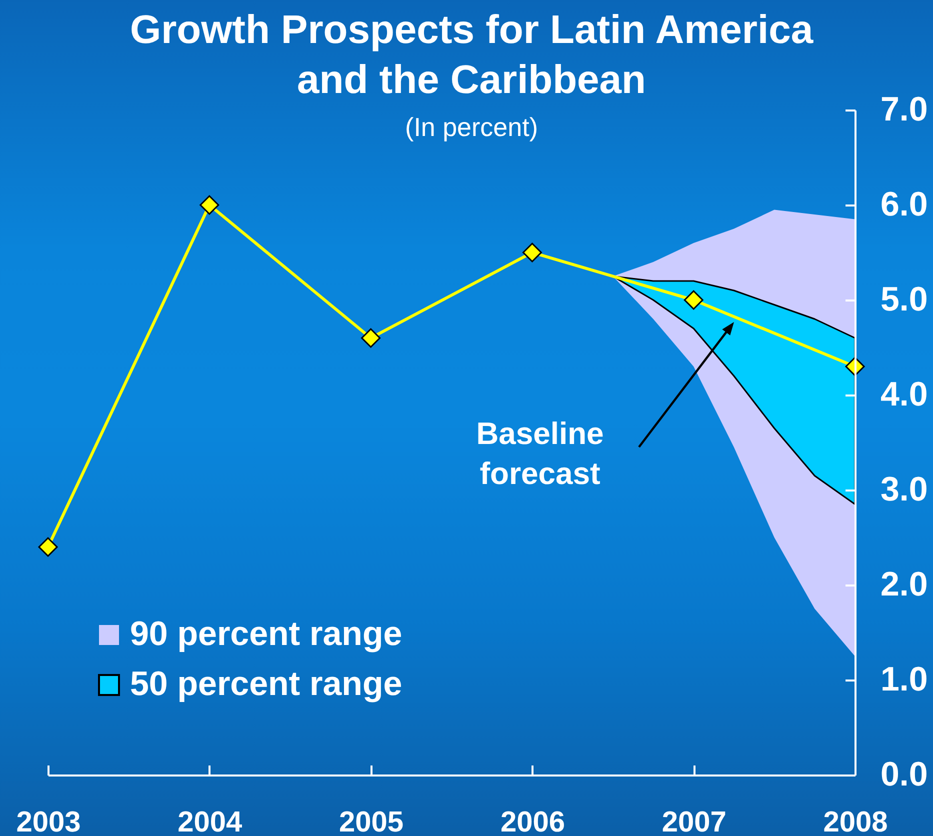  Describe the element at coordinates (904, 679) in the screenshot. I see `y-tick-label: 1.0` at that location.